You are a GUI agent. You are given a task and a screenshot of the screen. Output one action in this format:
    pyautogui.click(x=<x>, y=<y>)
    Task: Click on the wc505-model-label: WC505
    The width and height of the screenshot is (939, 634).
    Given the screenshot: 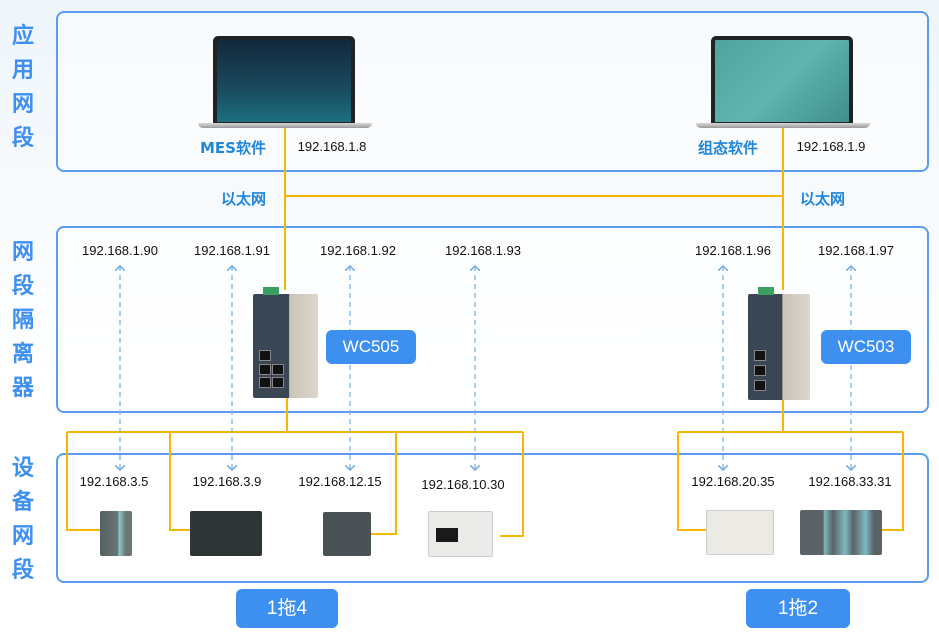 What is the action you would take?
    pyautogui.click(x=371, y=347)
    